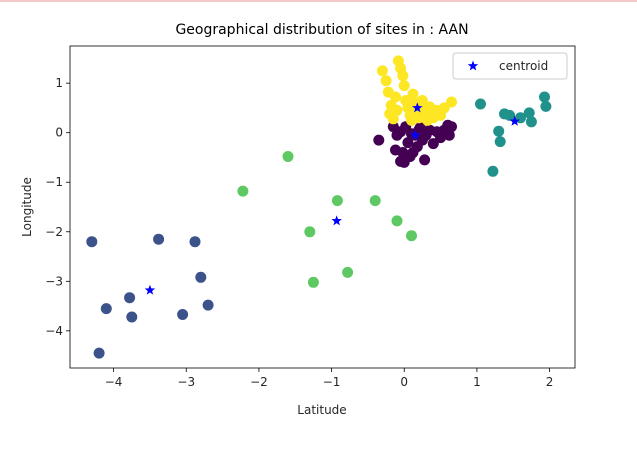 This screenshot has height=449, width=637. Describe the element at coordinates (59, 83) in the screenshot. I see `y-tick-label: 1` at that location.